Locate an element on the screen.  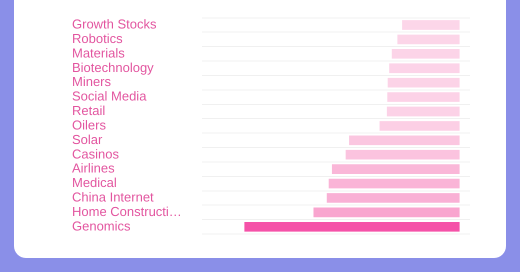
y-tick-label: Growth Stocks is located at coordinates (115, 24).